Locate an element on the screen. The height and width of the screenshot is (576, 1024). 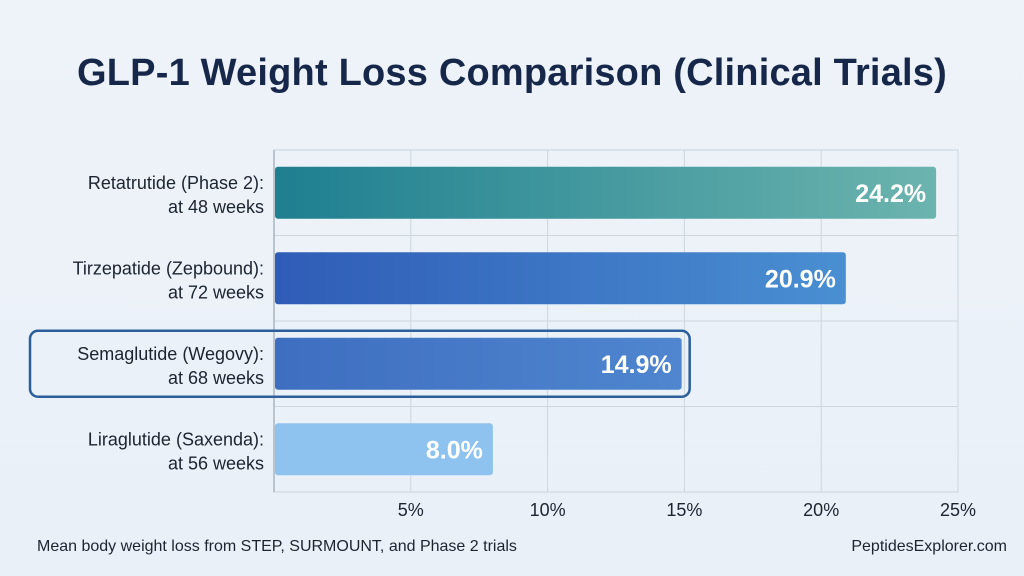
category-label-0-line1: Retatrutide (Phase 2): is located at coordinates (176, 183).